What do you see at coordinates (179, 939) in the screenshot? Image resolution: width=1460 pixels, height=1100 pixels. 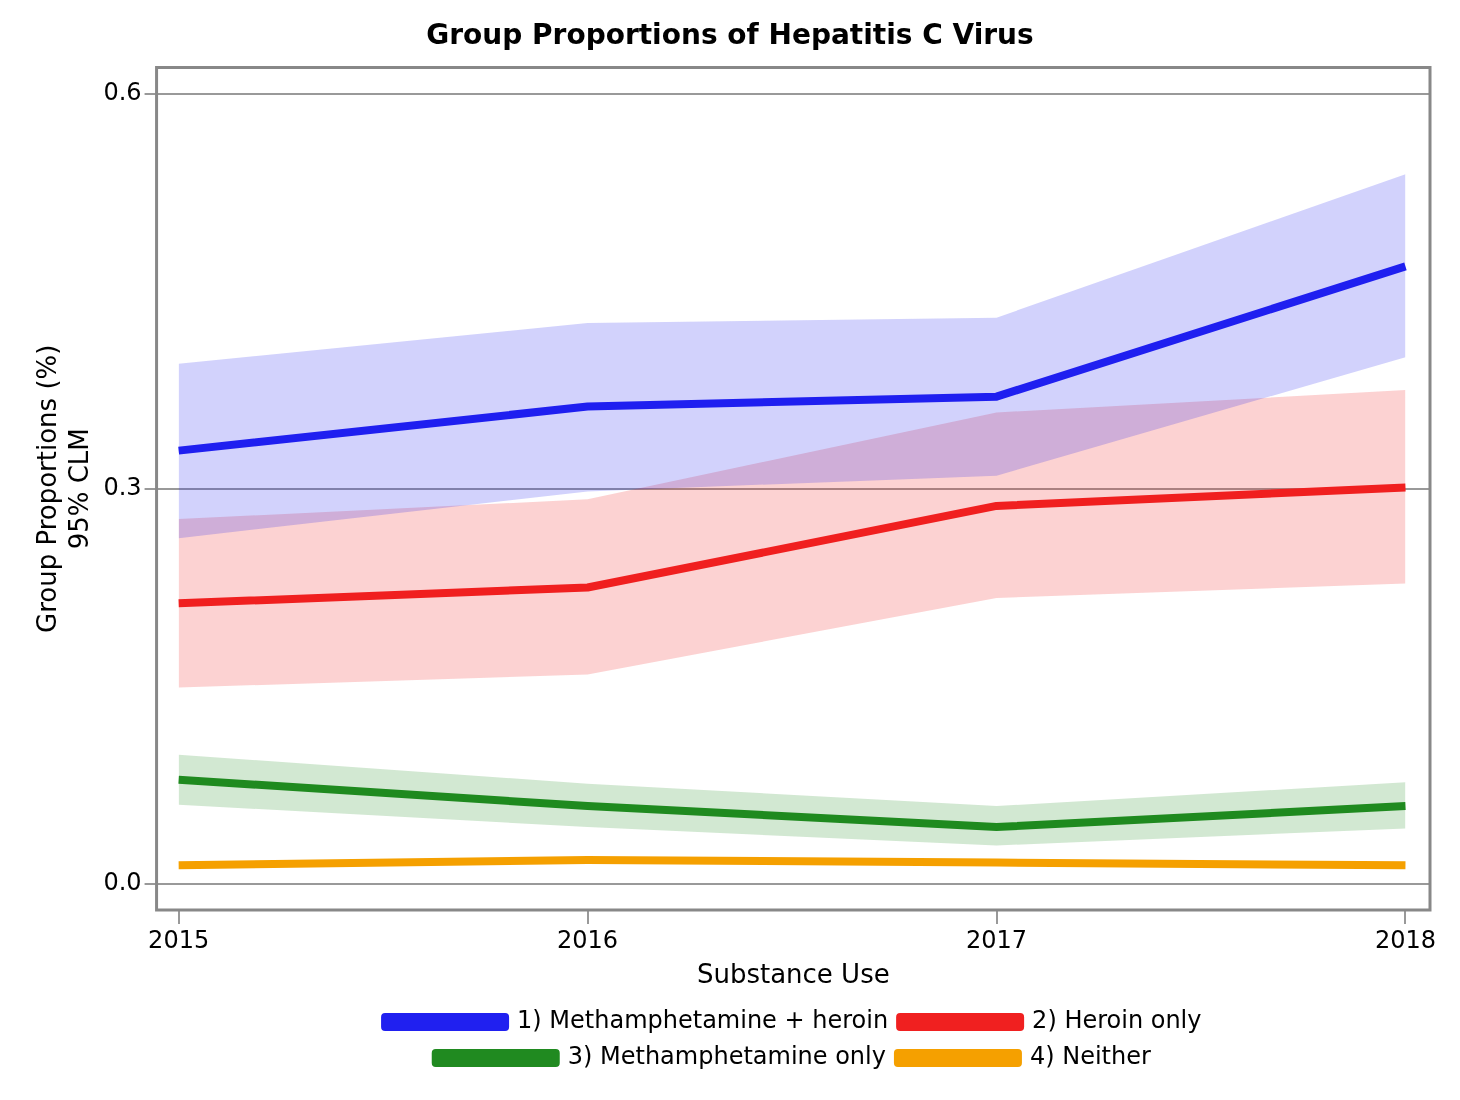 I see `x-tick-label: 2015` at bounding box center [179, 939].